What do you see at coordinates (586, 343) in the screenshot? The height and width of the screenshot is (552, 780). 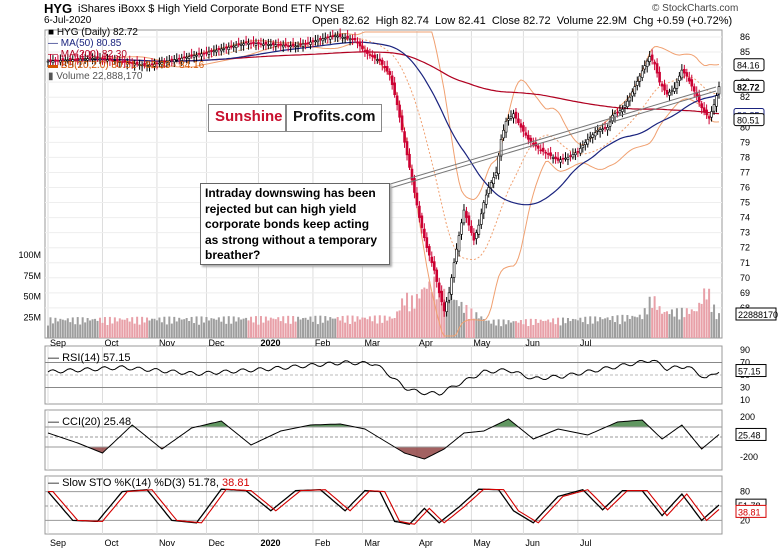 I see `month-label-price: Jul` at bounding box center [586, 343].